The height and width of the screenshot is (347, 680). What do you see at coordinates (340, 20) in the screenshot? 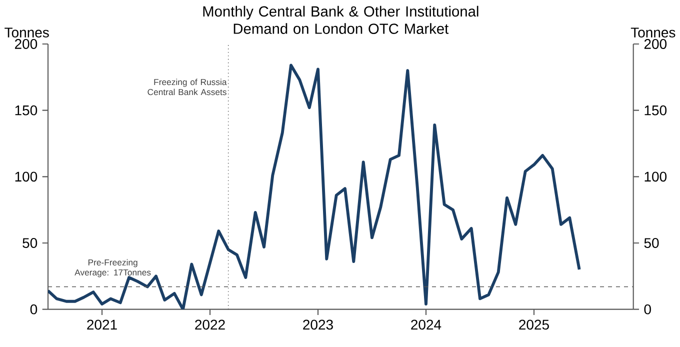
I see `chart-title: Monthly Central Bank & Other Institutional Demand on London OTC Market` at bounding box center [340, 20].